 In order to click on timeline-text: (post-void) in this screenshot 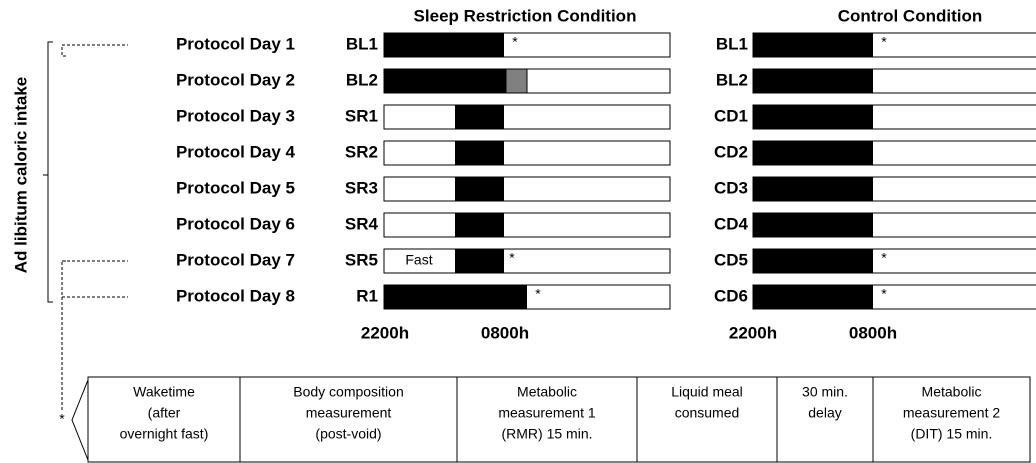, I will do `click(348, 434)`.